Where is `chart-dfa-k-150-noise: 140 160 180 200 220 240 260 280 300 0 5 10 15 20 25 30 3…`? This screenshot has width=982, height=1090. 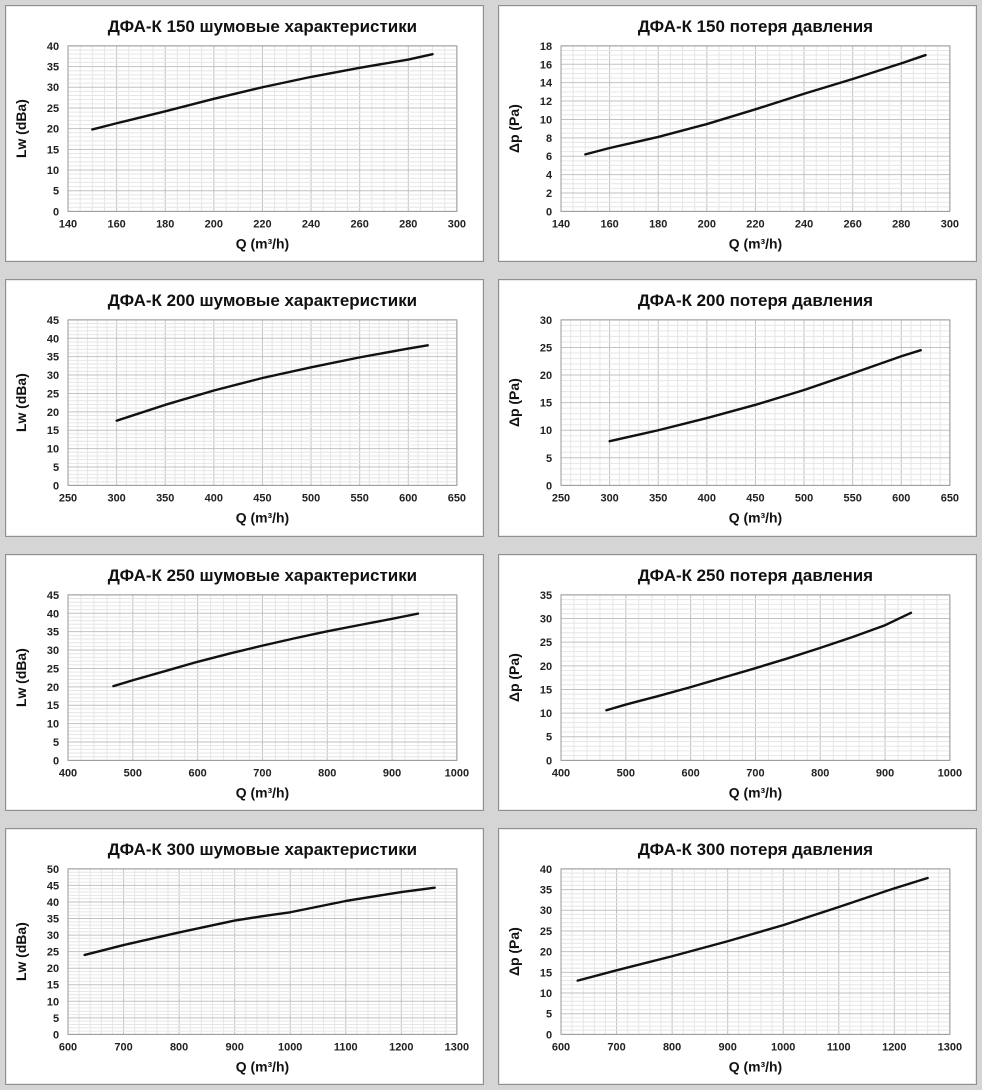 chart-dfa-k-150-noise: 140 160 180 200 220 240 260 280 300 0 5 10 15 20 25 30 3… is located at coordinates (244, 134).